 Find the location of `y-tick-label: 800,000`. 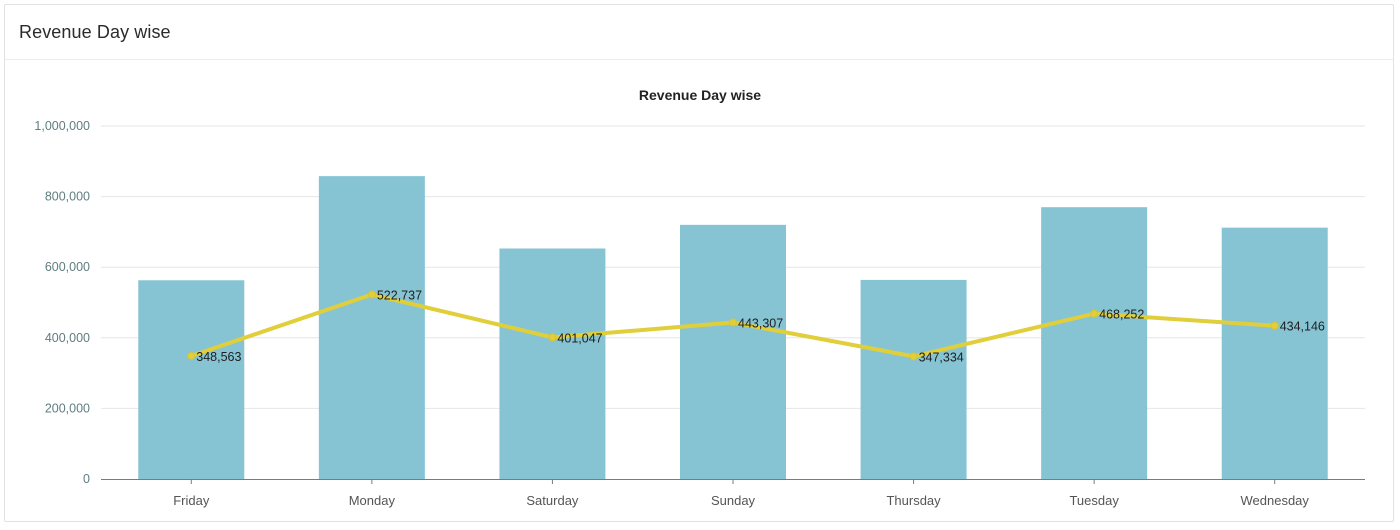

y-tick-label: 800,000 is located at coordinates (67, 197).